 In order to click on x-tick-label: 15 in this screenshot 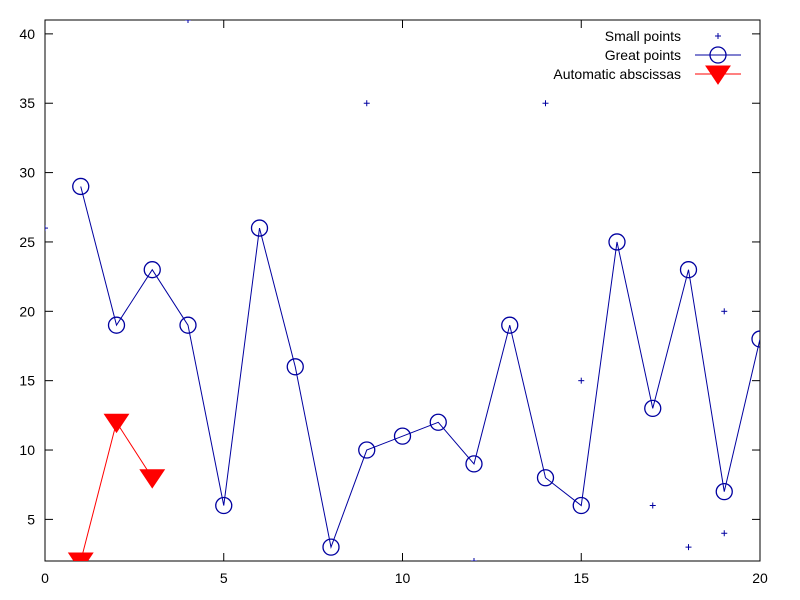, I will do `click(581, 578)`.